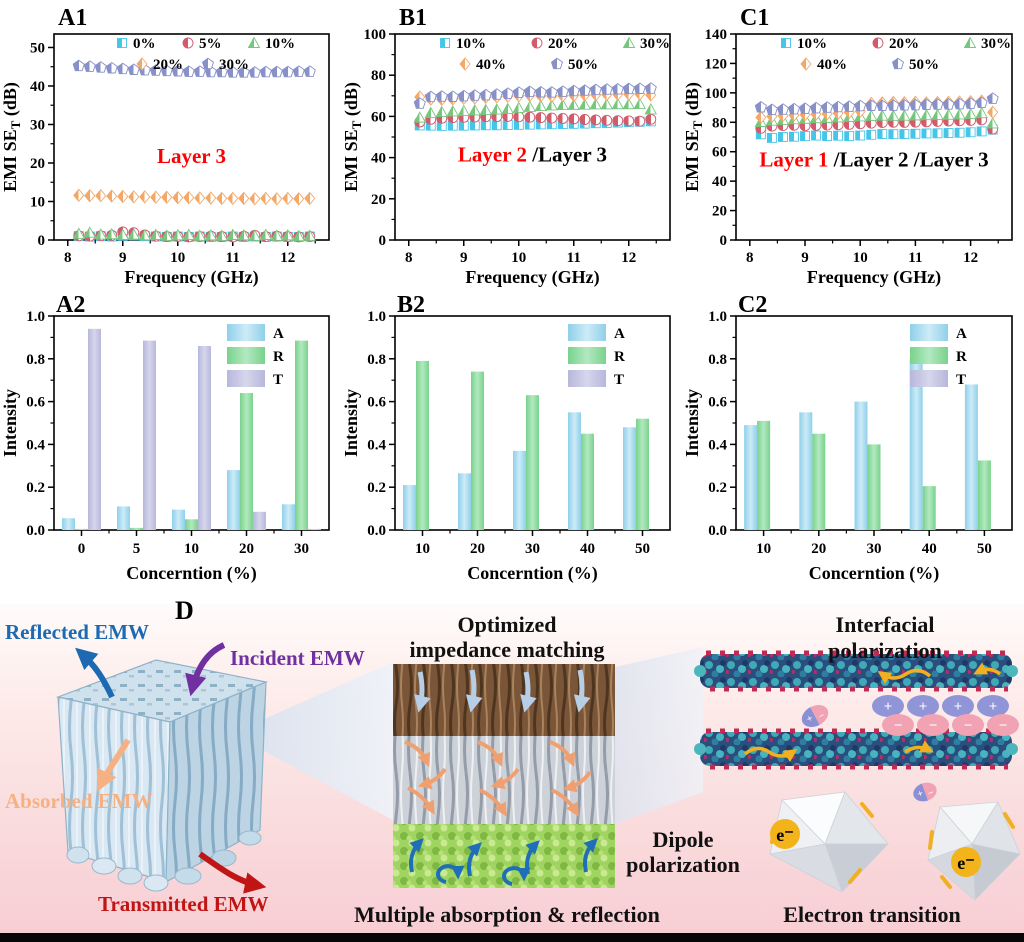 This screenshot has height=942, width=1024. I want to click on electron-transition-caption: Electron transition, so click(871, 914).